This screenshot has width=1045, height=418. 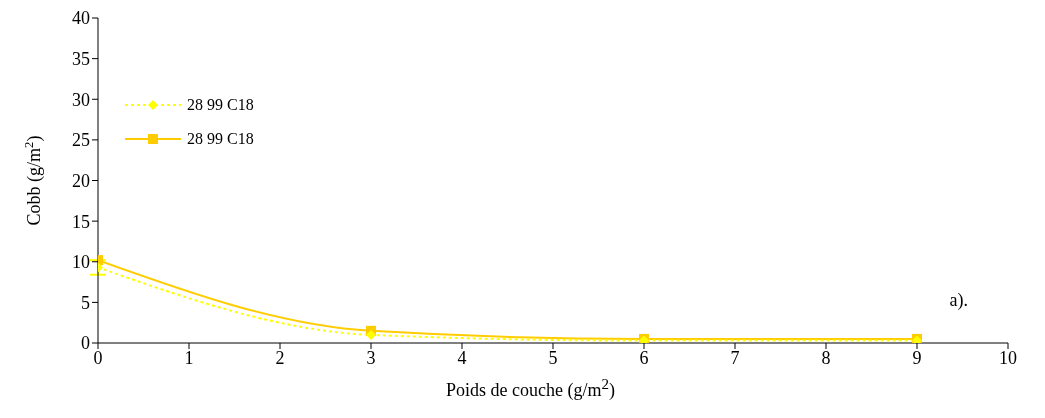 What do you see at coordinates (1008, 357) in the screenshot?
I see `x-tick-label: 10` at bounding box center [1008, 357].